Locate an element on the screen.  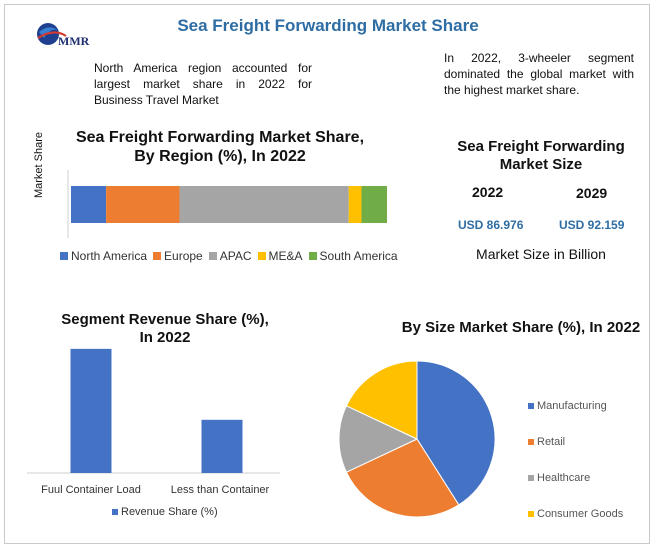
legend-label: Manufacturing is located at coordinates (572, 406).